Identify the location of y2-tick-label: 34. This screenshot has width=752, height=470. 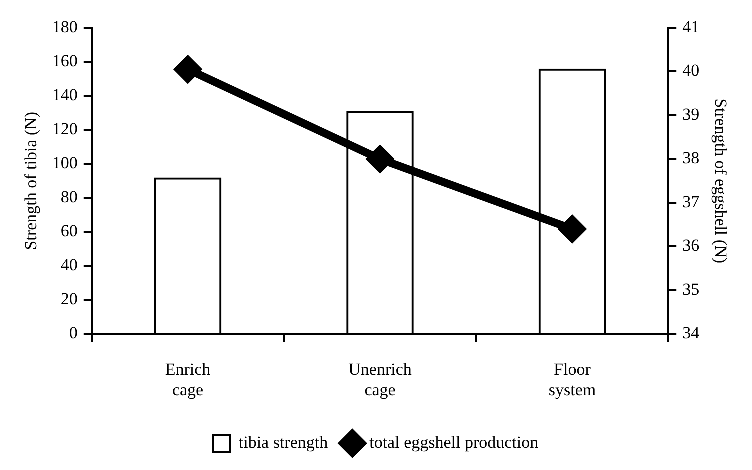
(691, 333).